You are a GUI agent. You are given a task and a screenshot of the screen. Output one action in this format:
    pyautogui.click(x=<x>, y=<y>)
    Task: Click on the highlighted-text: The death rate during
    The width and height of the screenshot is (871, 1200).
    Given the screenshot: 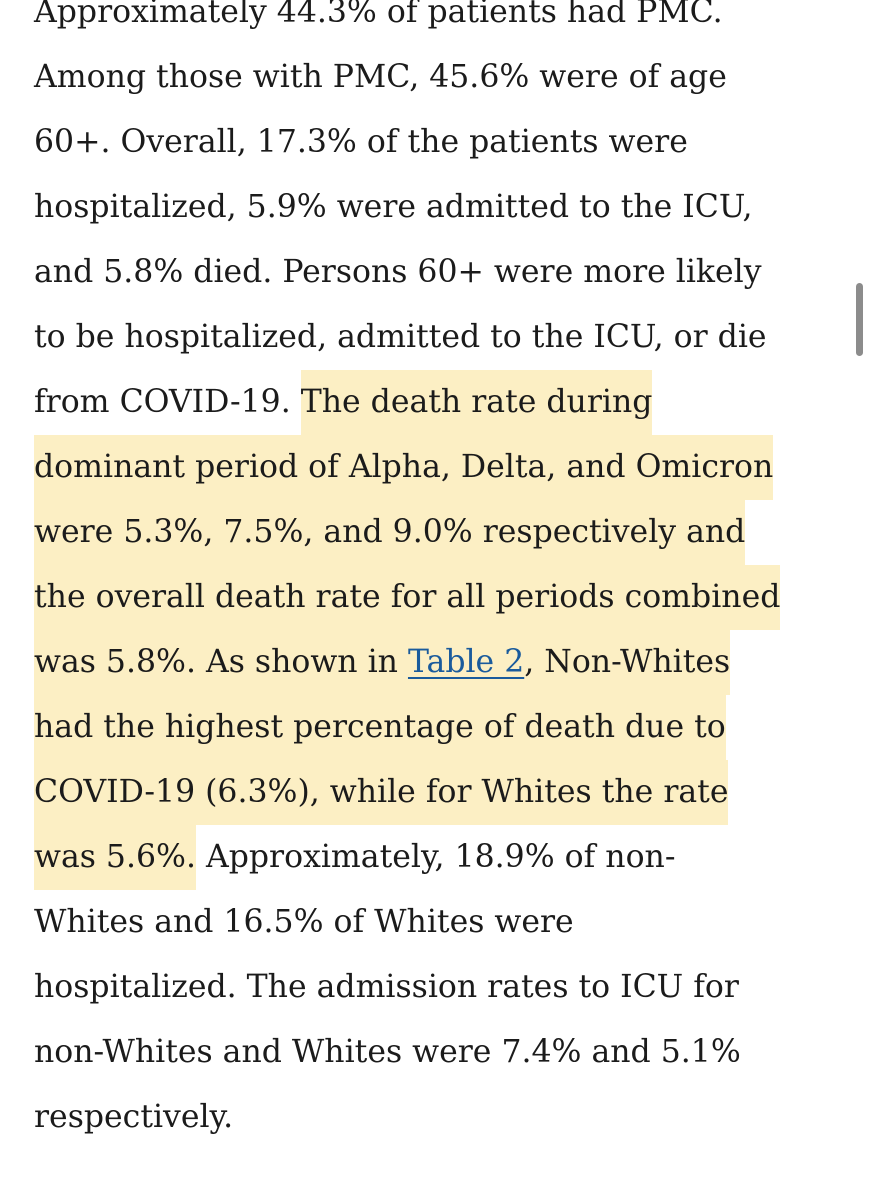 What is the action you would take?
    pyautogui.click(x=476, y=402)
    